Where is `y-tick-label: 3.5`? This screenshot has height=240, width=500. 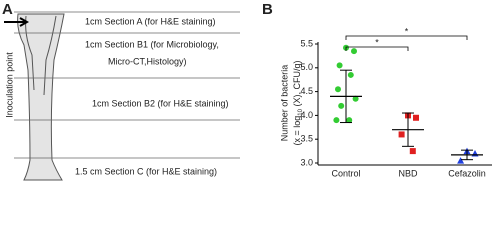
y-tick-label: 3.5 is located at coordinates (306, 139).